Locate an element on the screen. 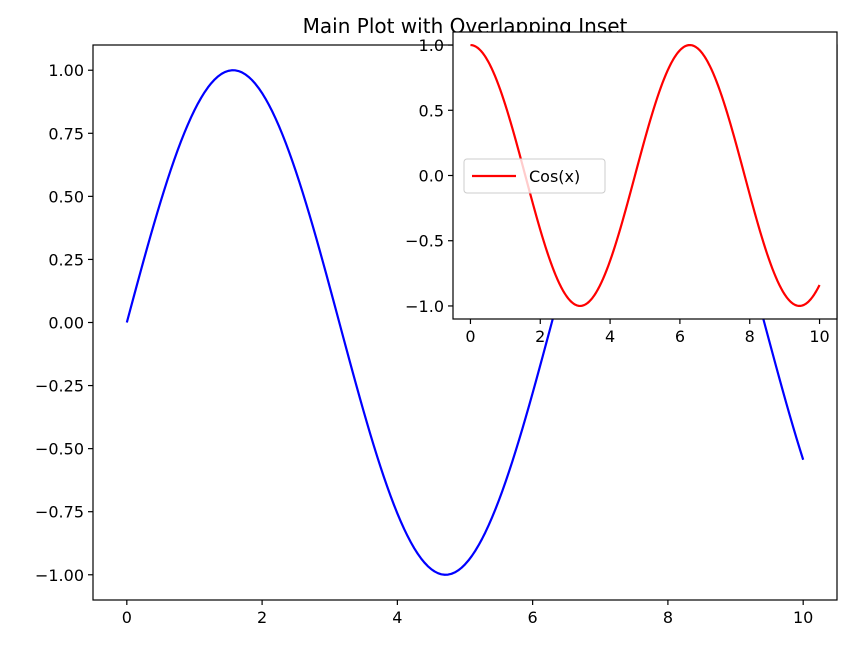  inset-y-tick-label: 0.5 is located at coordinates (431, 110).